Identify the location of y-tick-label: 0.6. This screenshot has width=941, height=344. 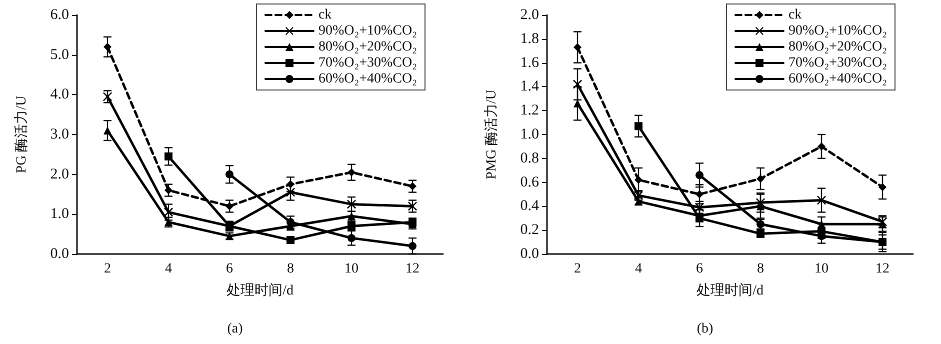
(530, 182).